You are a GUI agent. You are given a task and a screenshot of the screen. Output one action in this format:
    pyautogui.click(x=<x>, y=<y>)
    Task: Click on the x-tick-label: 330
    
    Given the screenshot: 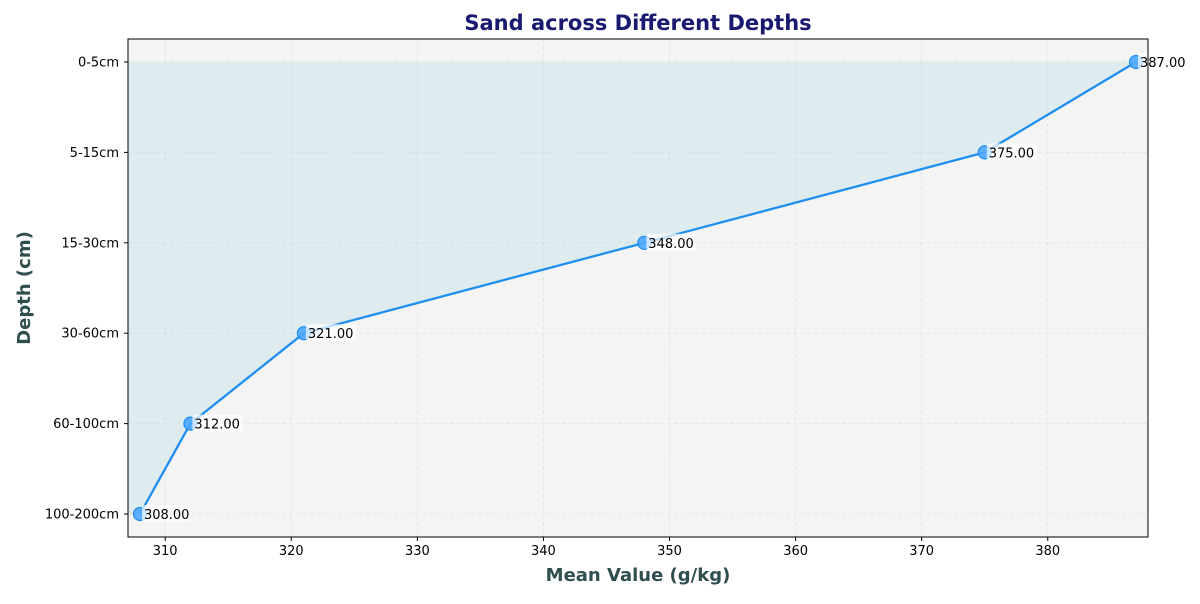 What is the action you would take?
    pyautogui.click(x=417, y=551)
    